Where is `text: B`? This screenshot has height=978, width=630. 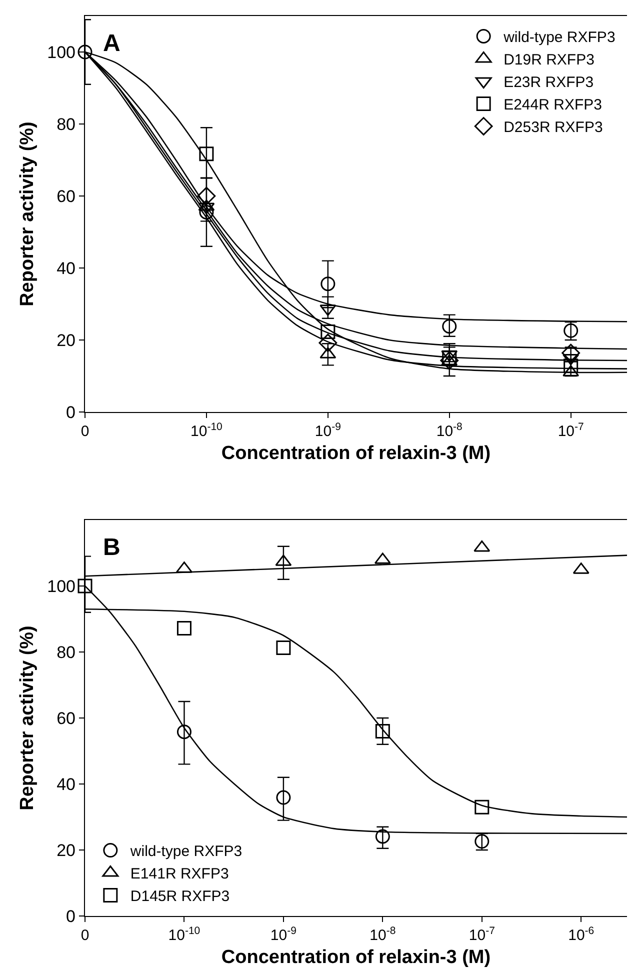
text: B is located at coordinates (111, 547).